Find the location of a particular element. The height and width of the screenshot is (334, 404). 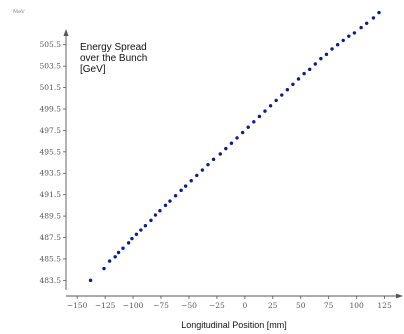

x-tick-label: −150 is located at coordinates (77, 305).